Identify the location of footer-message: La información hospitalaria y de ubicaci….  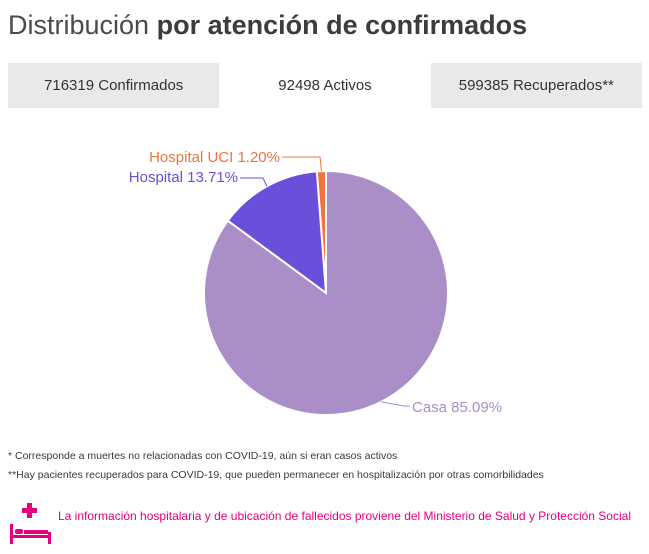
(344, 516).